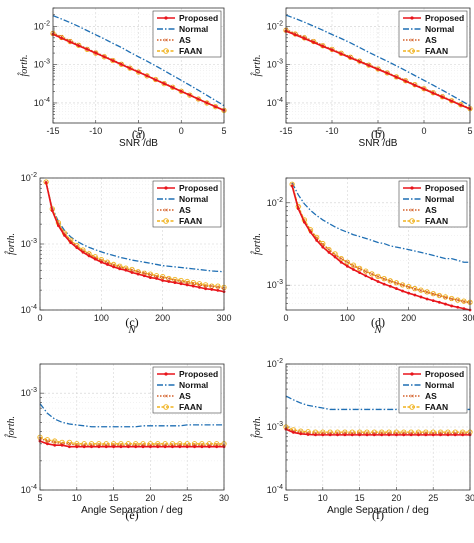 The width and height of the screenshot is (474, 543). Describe the element at coordinates (166, 396) in the screenshot. I see `legend-marker-as: ×` at that location.